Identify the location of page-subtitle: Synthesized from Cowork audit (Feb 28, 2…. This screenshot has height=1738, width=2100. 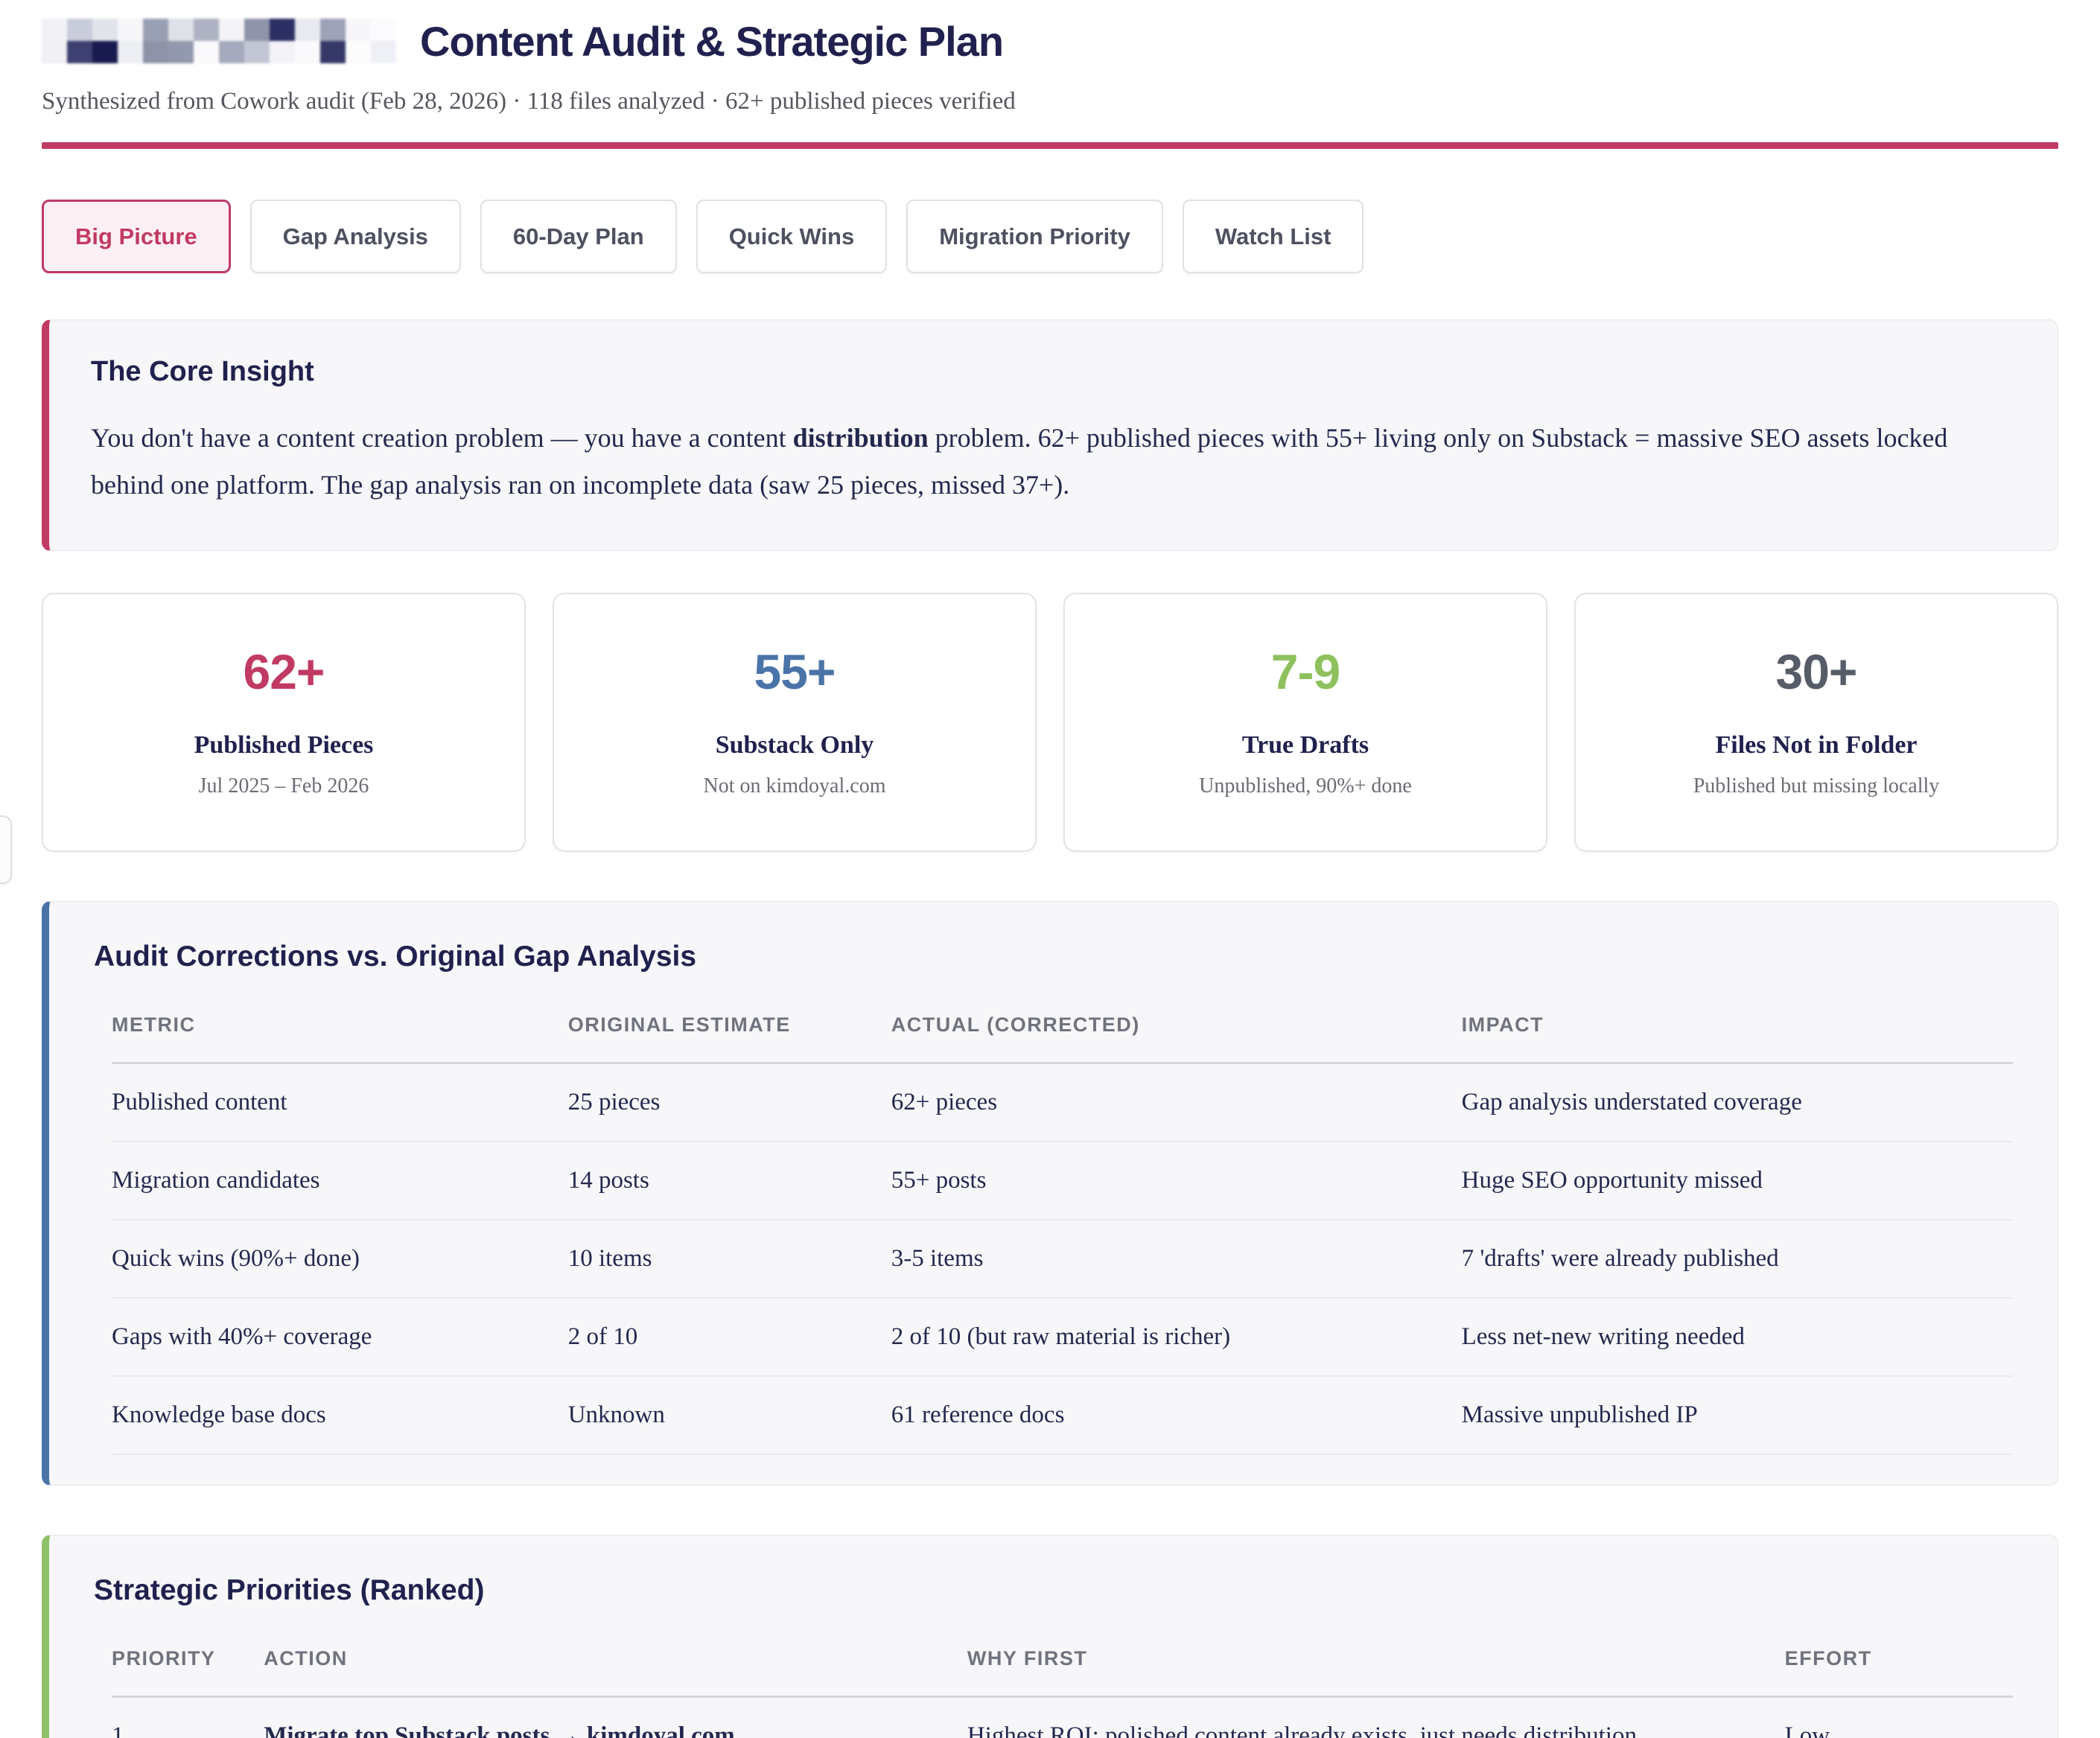
(529, 101).